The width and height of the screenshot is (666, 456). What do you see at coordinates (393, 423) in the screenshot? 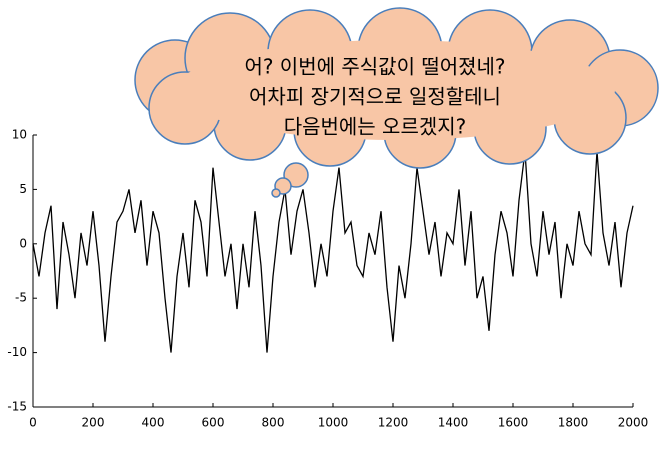
I see `x-tick-label: 1200` at bounding box center [393, 423].